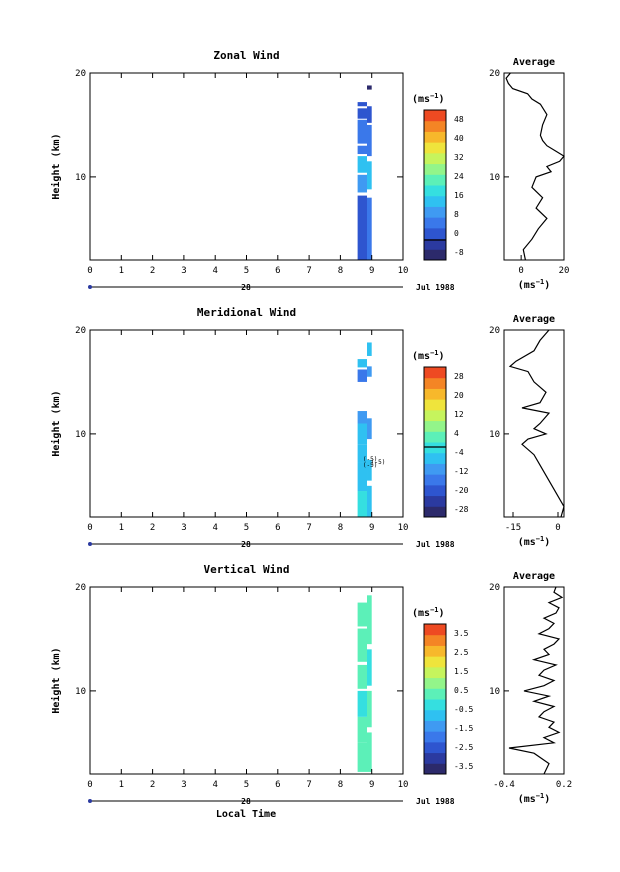 The height and width of the screenshot is (872, 620). I want to click on x-tick-label: 10, so click(403, 528).